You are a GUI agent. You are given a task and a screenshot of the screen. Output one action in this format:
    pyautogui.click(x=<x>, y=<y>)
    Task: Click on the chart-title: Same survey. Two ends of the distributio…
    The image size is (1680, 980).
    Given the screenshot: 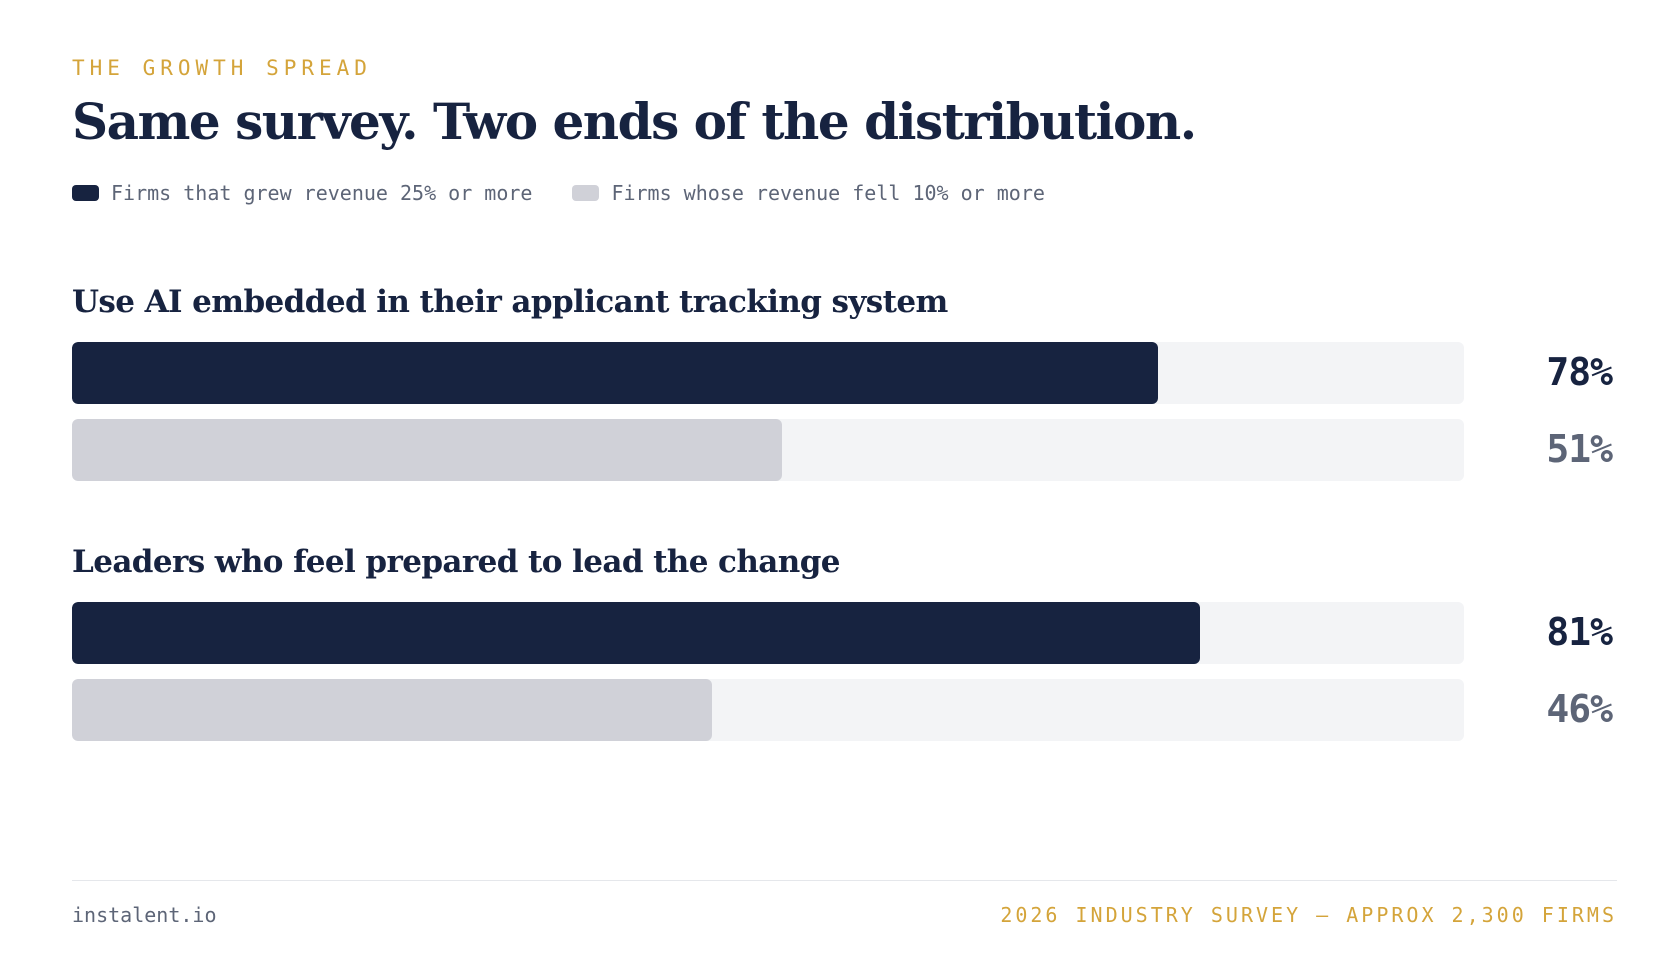 What is the action you would take?
    pyautogui.click(x=634, y=121)
    